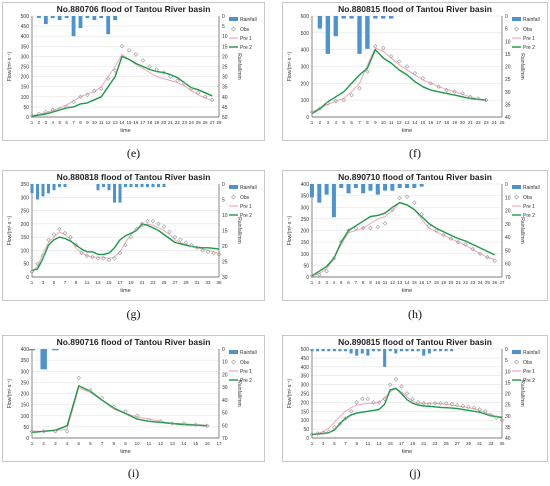  What do you see at coordinates (508, 105) in the screenshot?
I see `y2-tick-label: 35` at bounding box center [508, 105].